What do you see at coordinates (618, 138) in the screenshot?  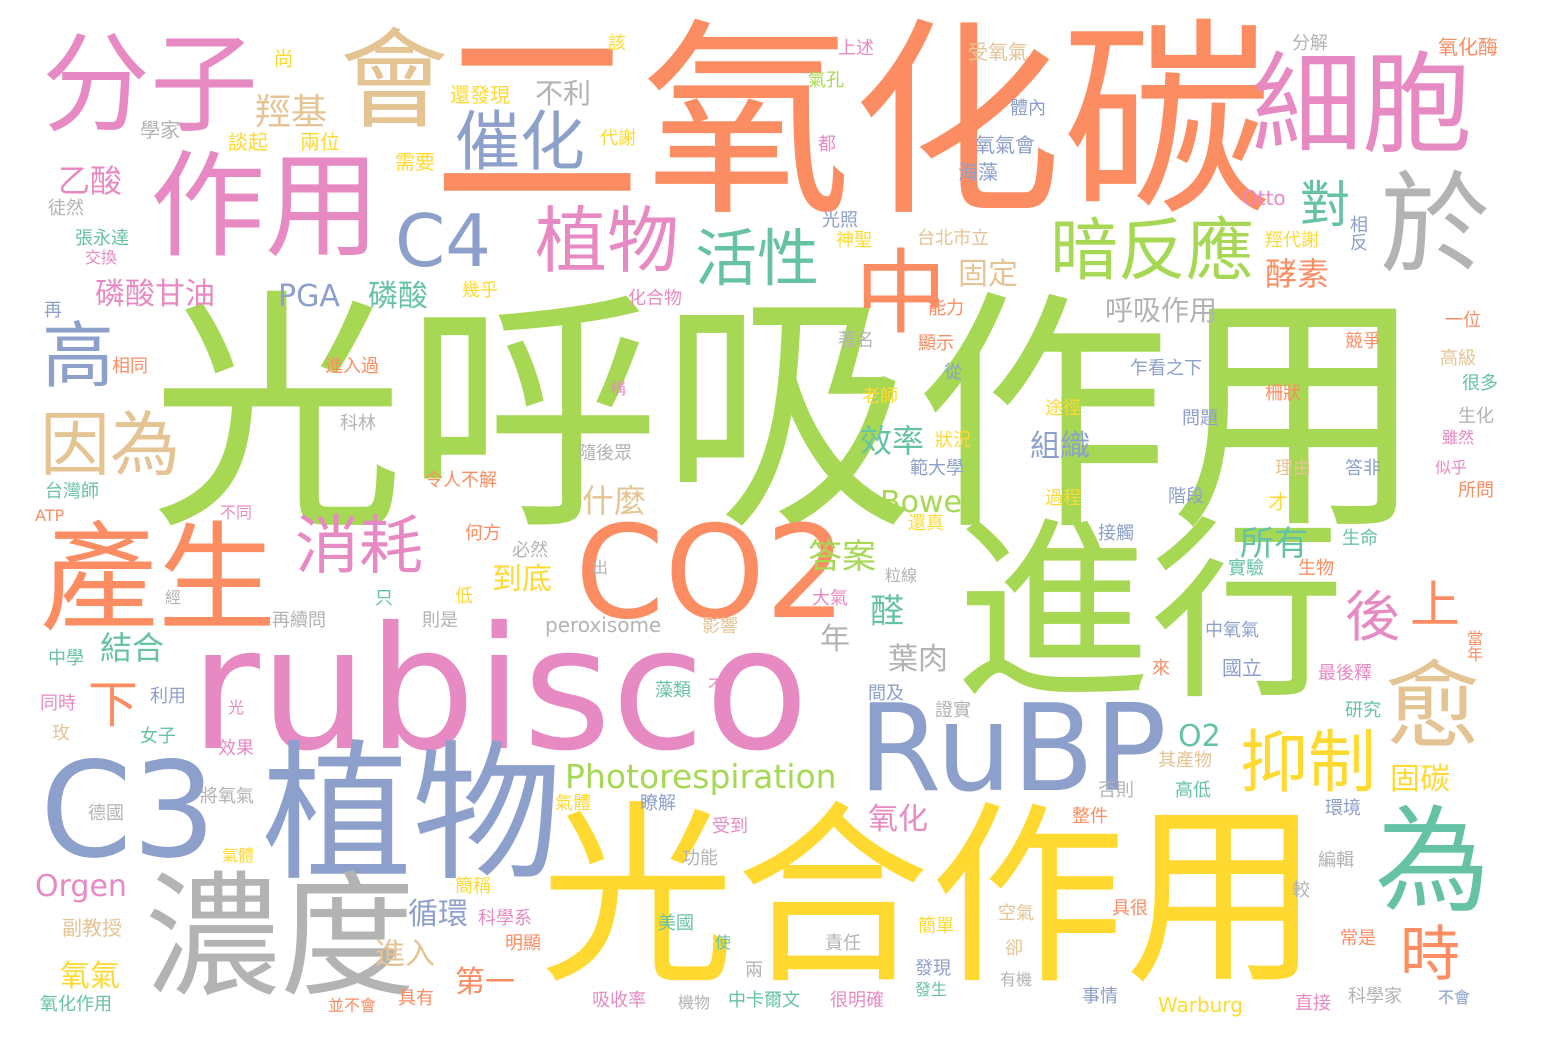 I see `word: 代謝` at bounding box center [618, 138].